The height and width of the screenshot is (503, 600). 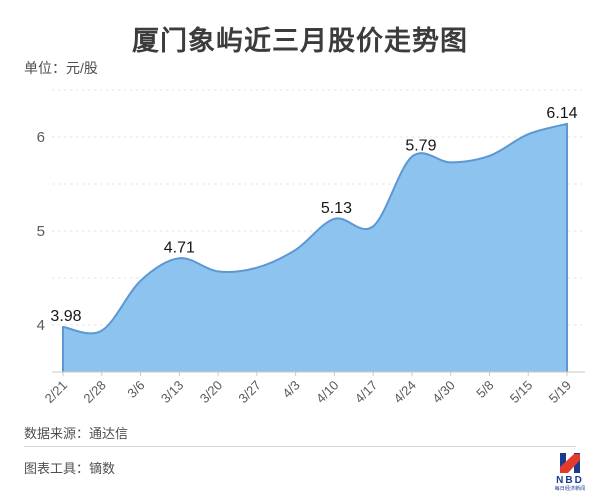 What do you see at coordinates (76, 433) in the screenshot?
I see `source-label: 数据来源：通达信` at bounding box center [76, 433].